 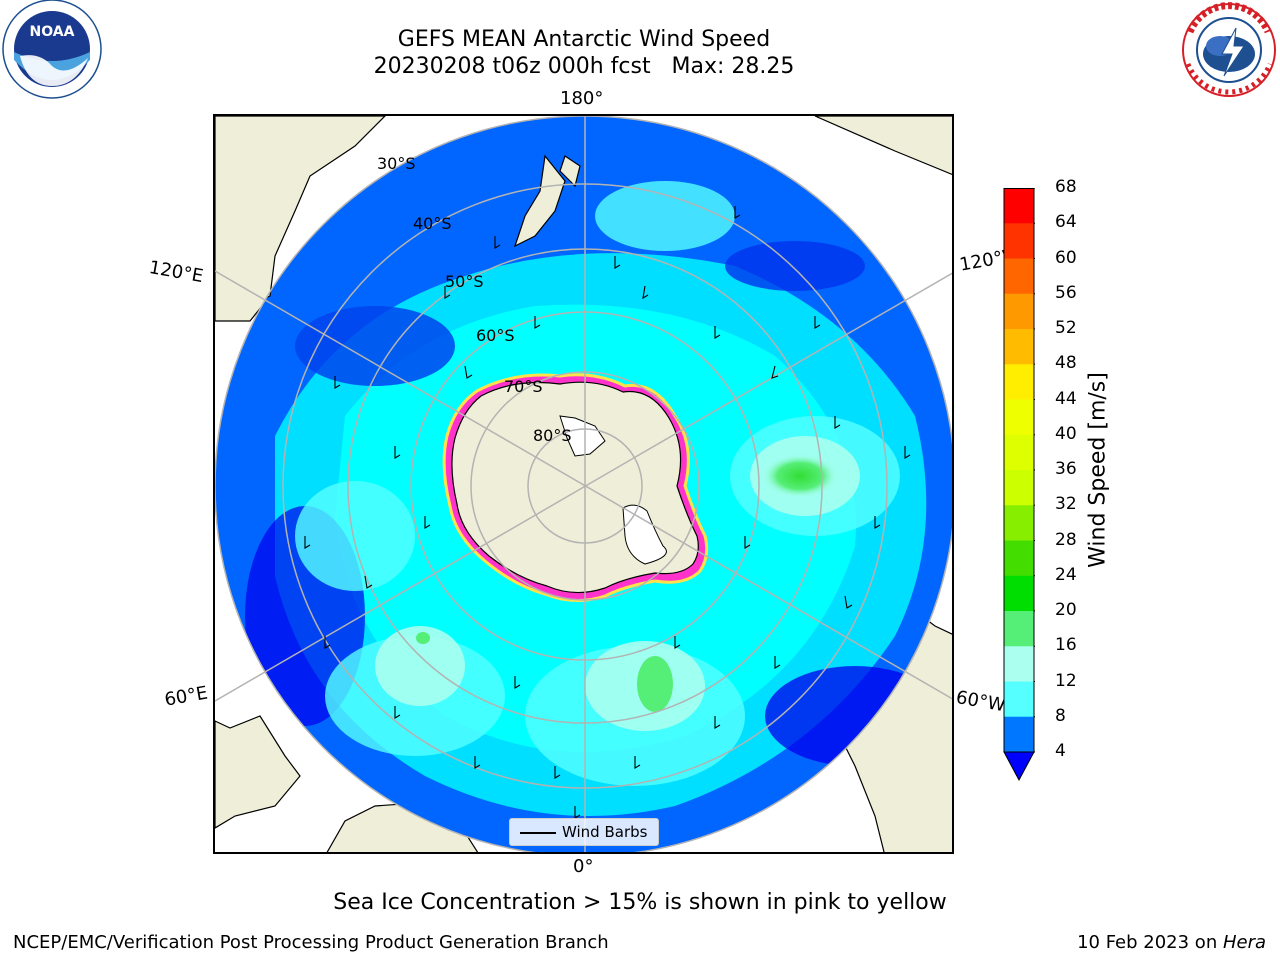 I want to click on colorbar-extend-arrow, so click(x=1019, y=766).